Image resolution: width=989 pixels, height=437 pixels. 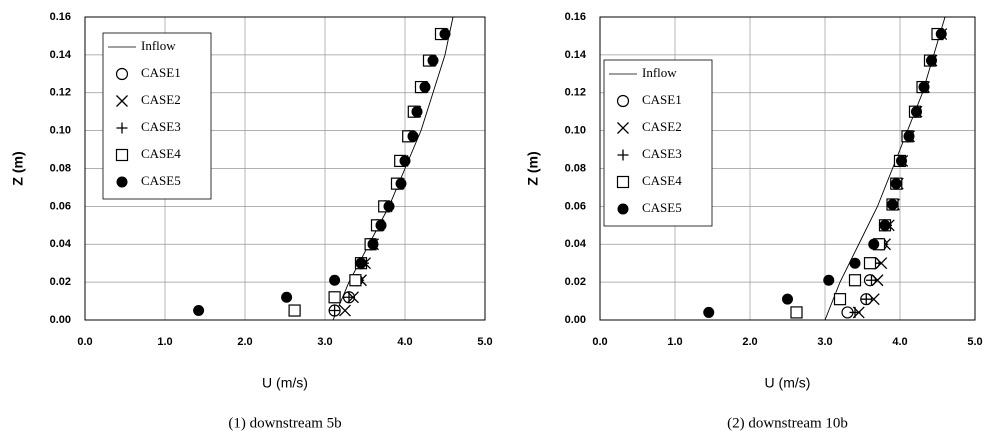 I want to click on y-tick-label: 0.00, so click(x=575, y=320).